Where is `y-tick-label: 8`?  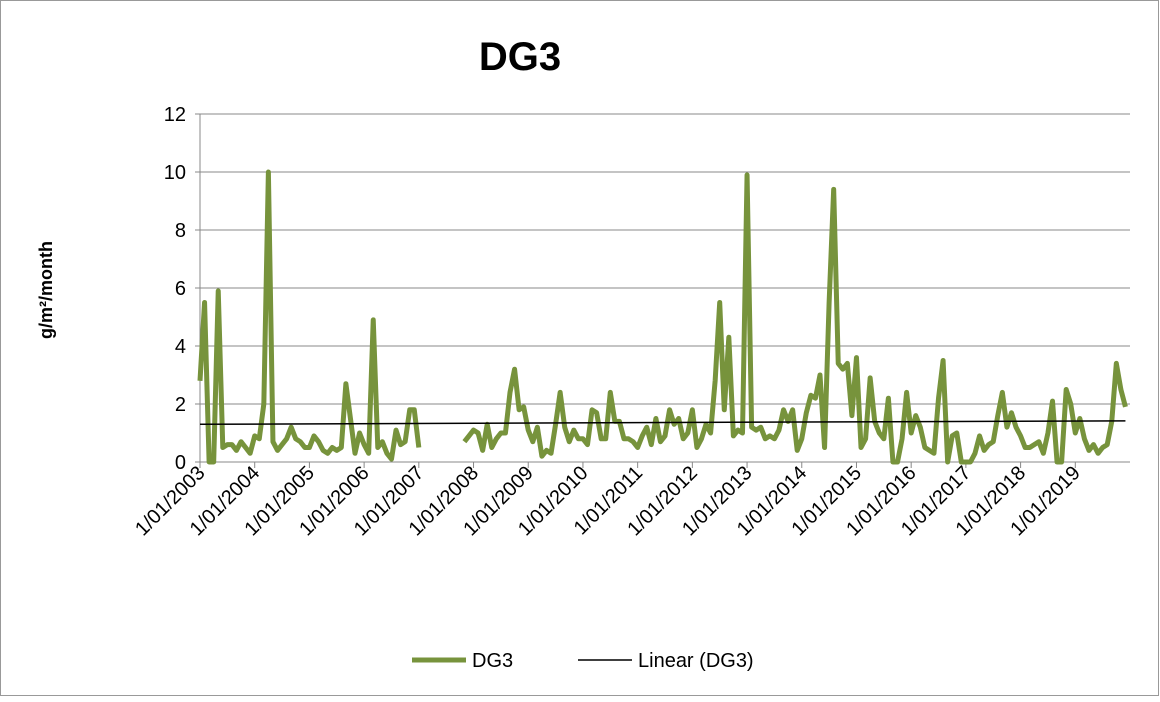 y-tick-label: 8 is located at coordinates (180, 231).